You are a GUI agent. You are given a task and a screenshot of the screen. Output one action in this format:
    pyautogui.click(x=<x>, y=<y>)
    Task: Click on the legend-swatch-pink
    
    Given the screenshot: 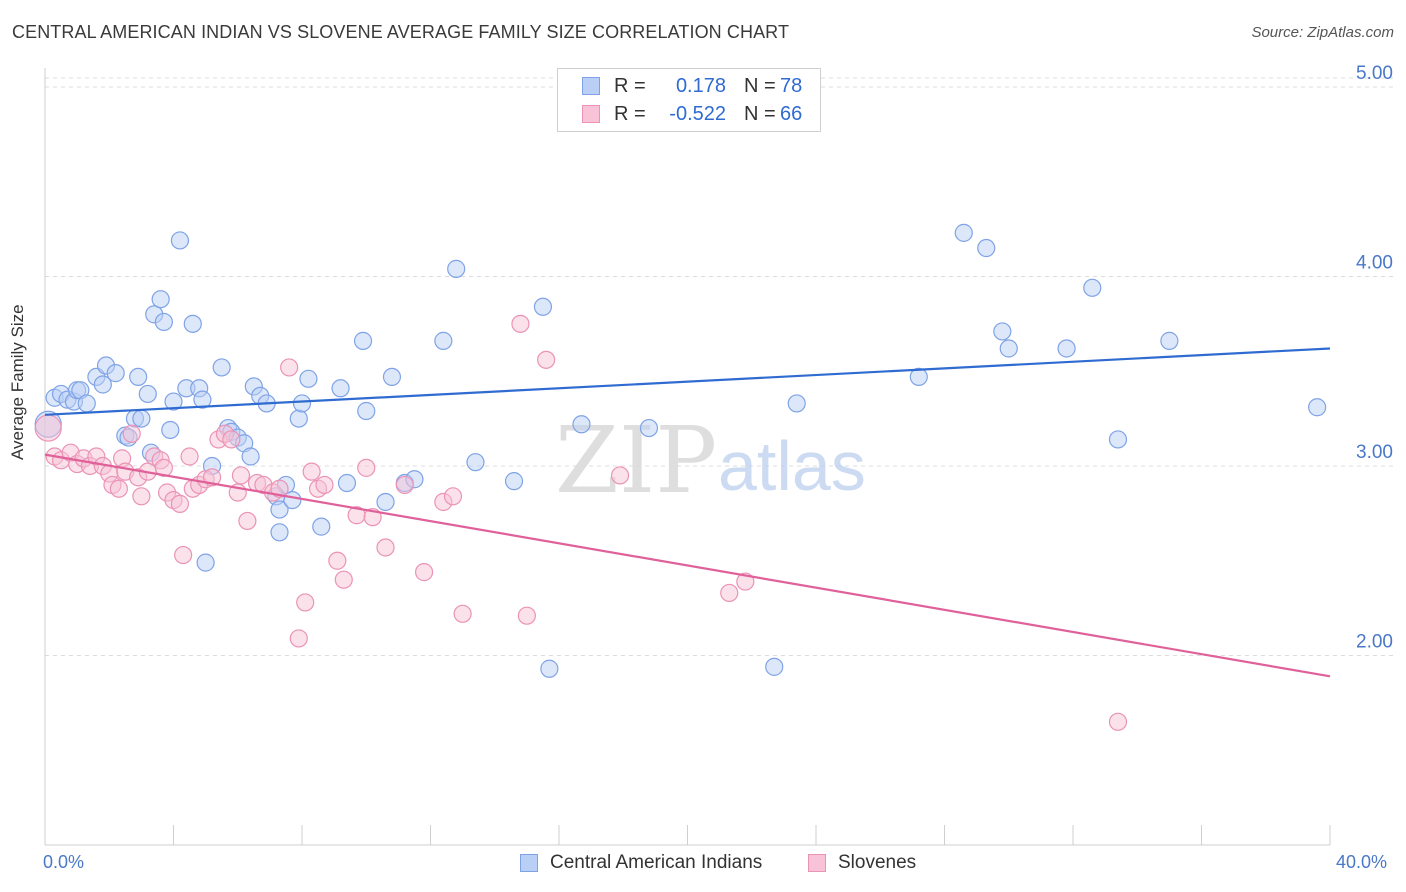 What is the action you would take?
    pyautogui.click(x=591, y=114)
    